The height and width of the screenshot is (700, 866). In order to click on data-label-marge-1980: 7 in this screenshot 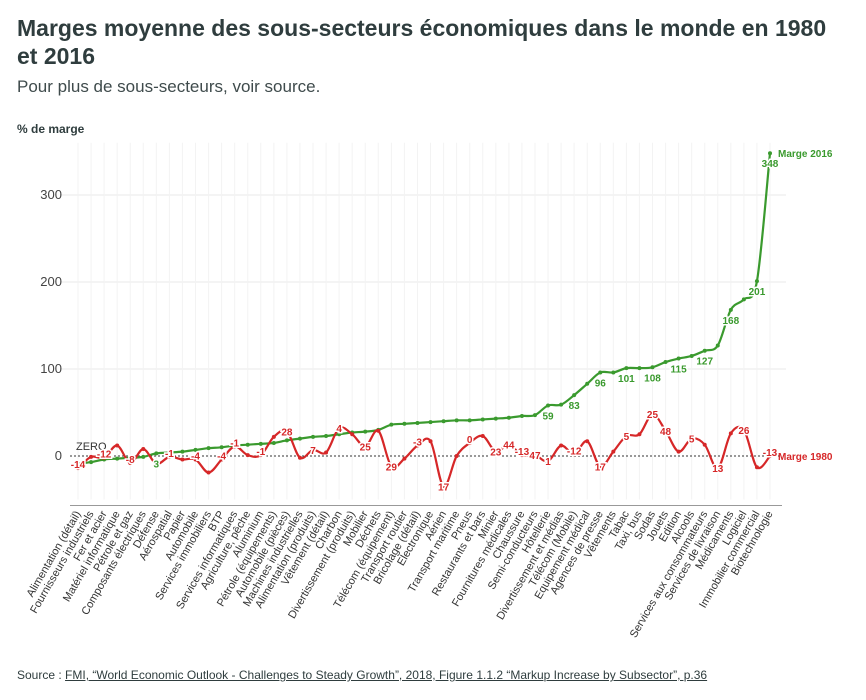, I will do `click(313, 451)`.